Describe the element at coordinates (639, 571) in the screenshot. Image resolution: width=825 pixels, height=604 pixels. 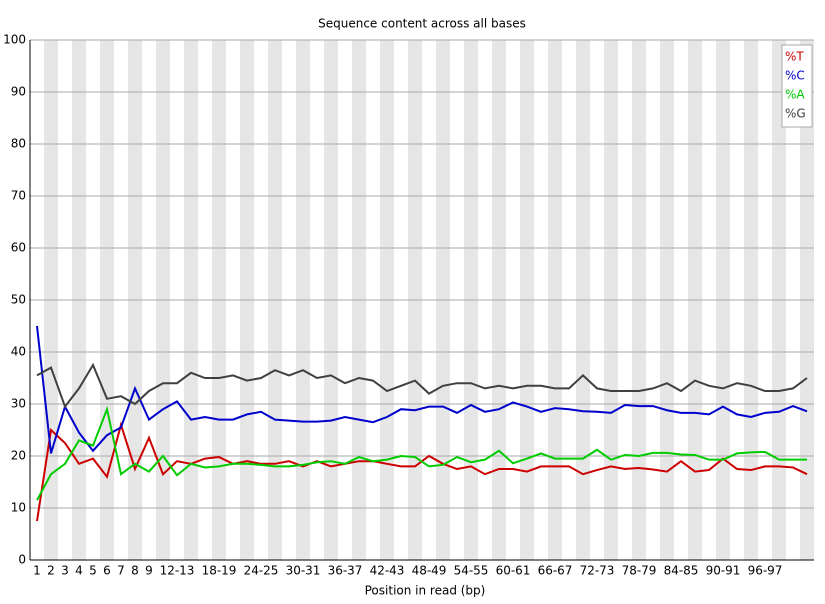
I see `x-tick-label: 78-79` at that location.